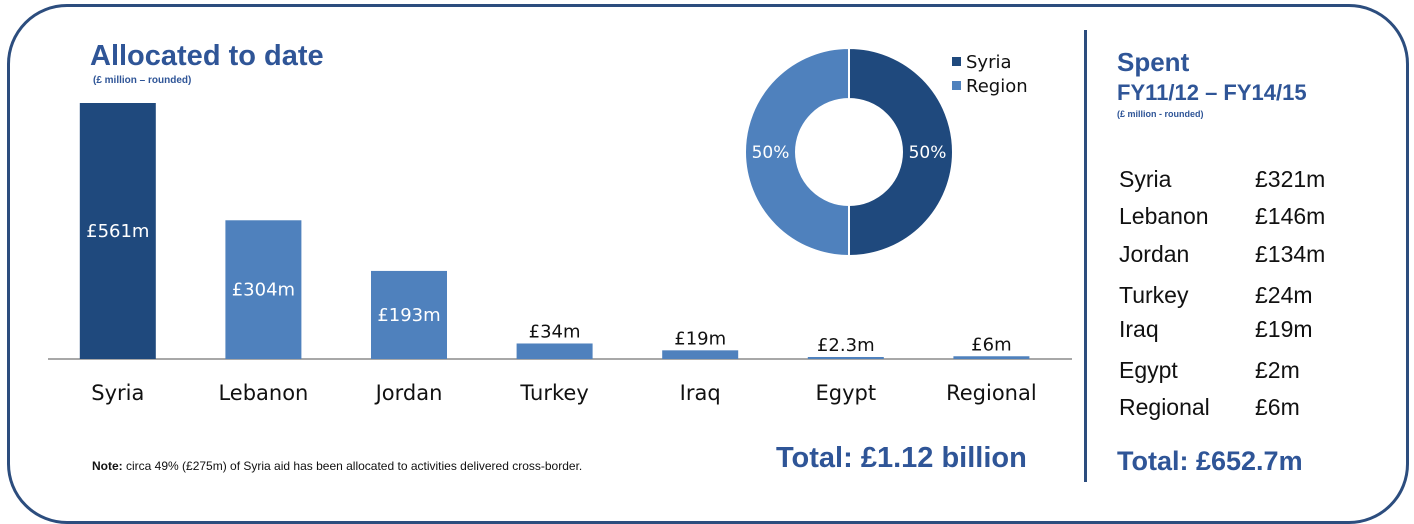  I want to click on data-label-syria: £561m, so click(117, 231).